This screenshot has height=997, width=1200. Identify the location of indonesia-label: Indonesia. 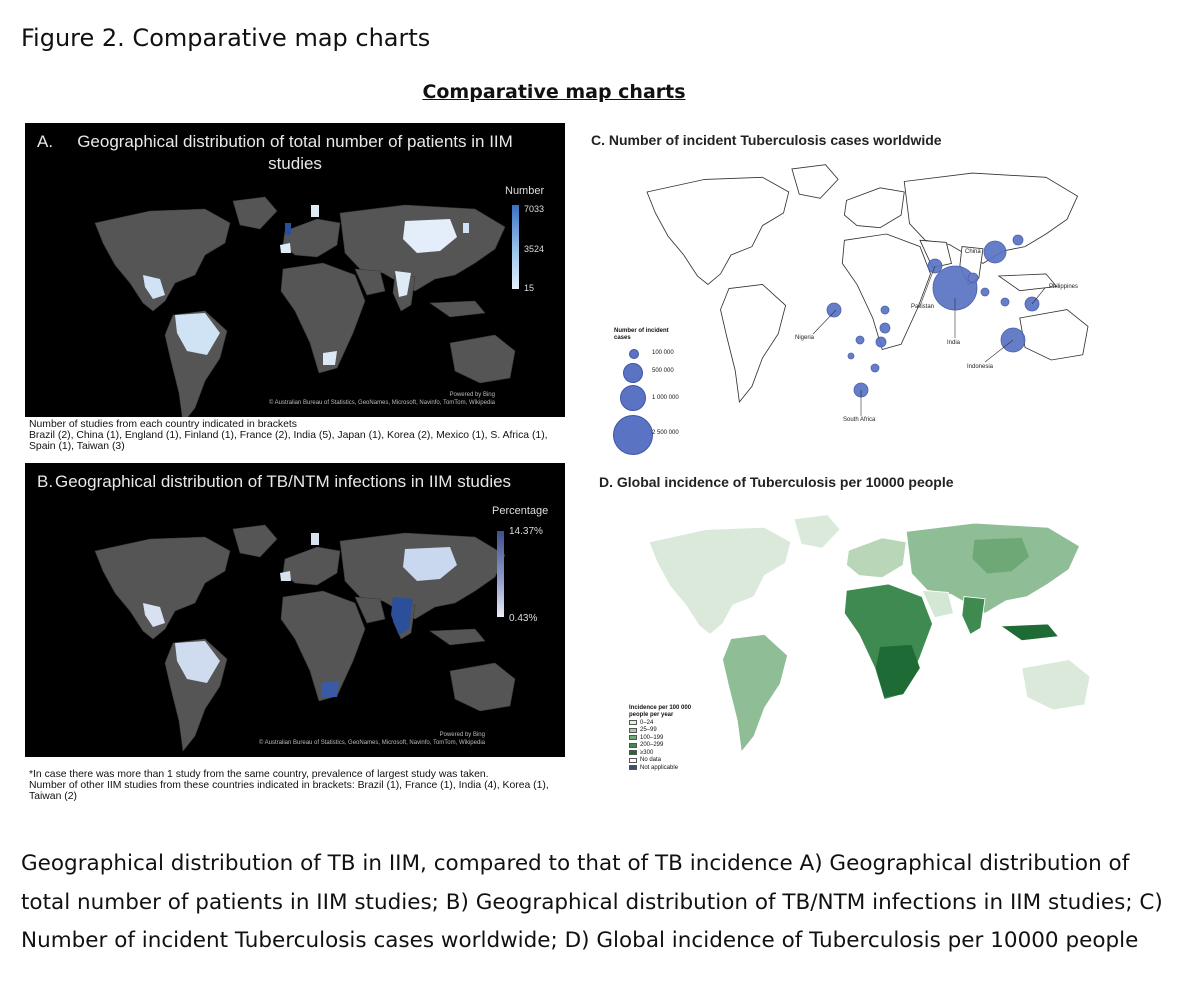
(980, 367).